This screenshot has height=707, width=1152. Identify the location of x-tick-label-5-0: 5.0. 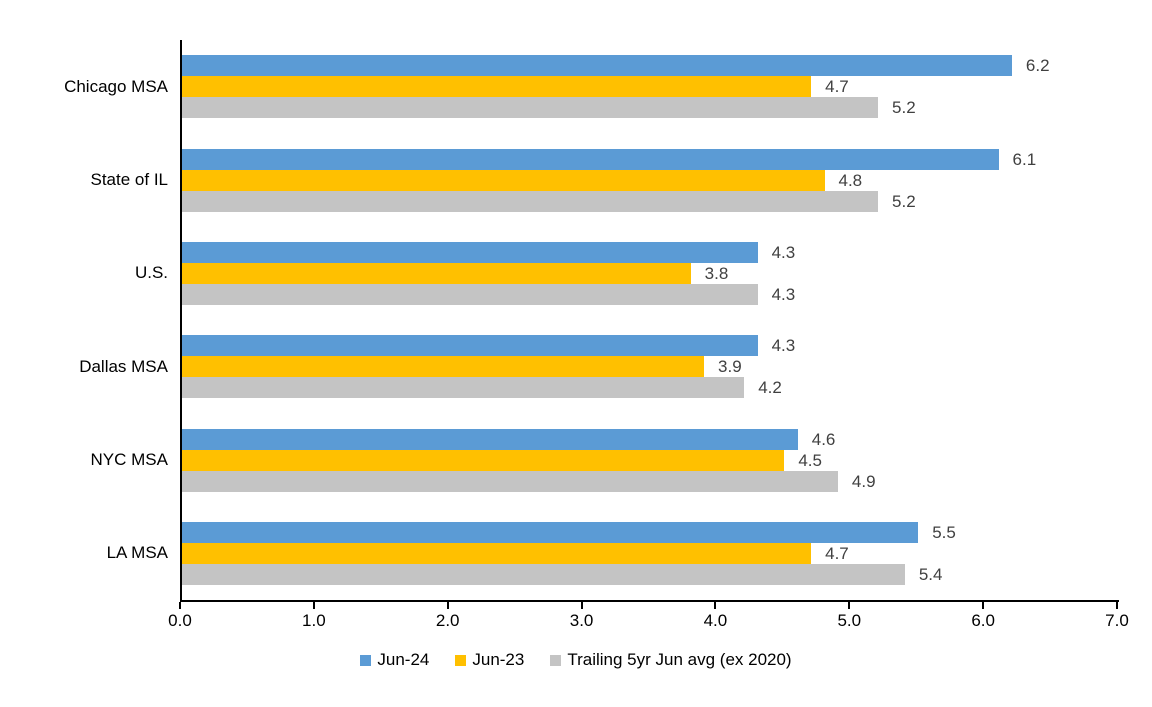
(849, 620).